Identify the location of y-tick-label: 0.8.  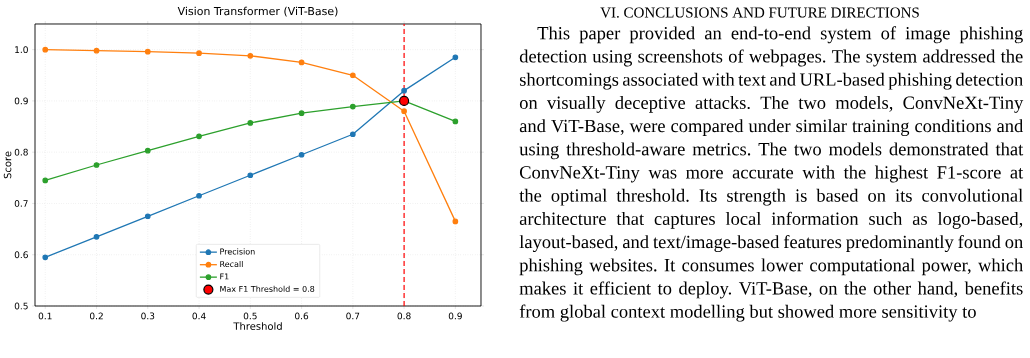
(21, 152).